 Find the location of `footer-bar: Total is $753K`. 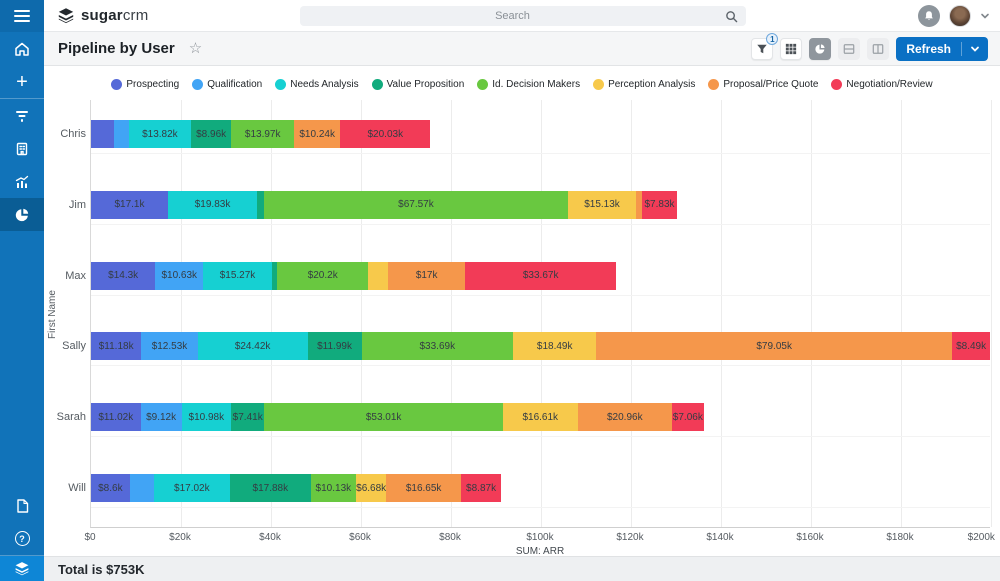

footer-bar: Total is $753K is located at coordinates (522, 568).